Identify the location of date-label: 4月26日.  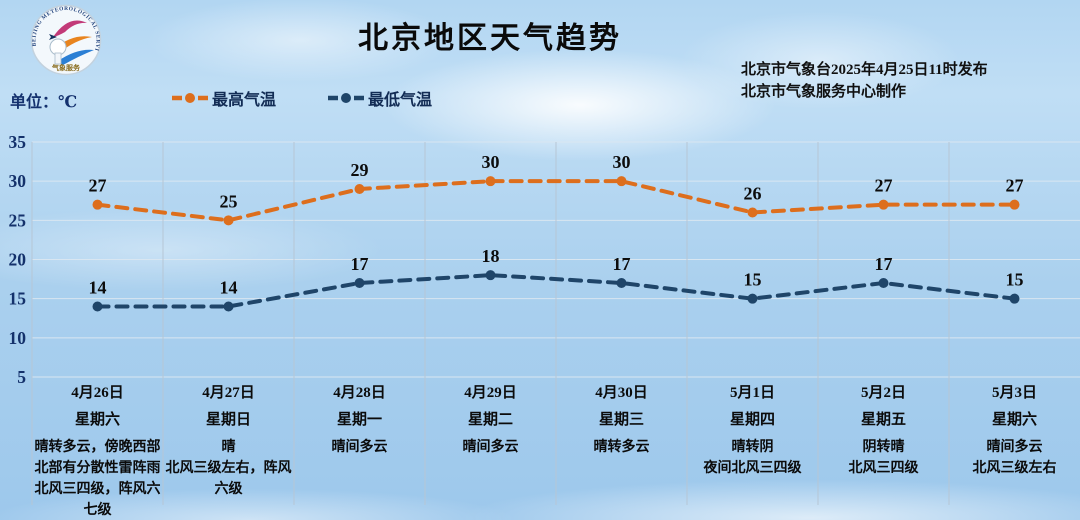
(97, 393).